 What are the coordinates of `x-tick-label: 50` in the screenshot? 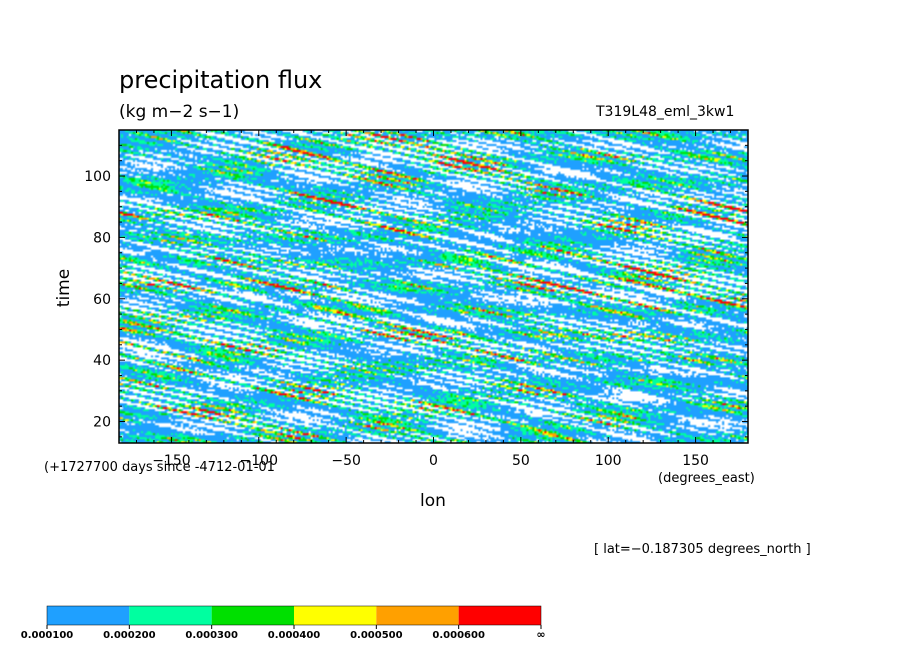 It's located at (521, 461).